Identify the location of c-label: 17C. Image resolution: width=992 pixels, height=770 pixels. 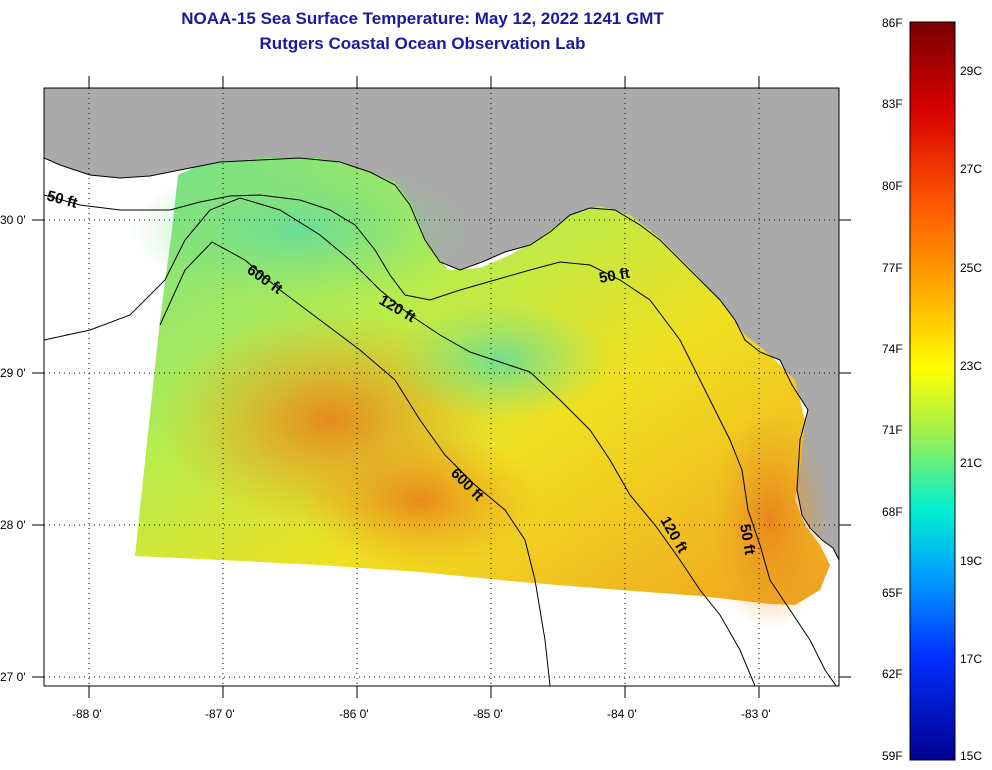
(971, 659).